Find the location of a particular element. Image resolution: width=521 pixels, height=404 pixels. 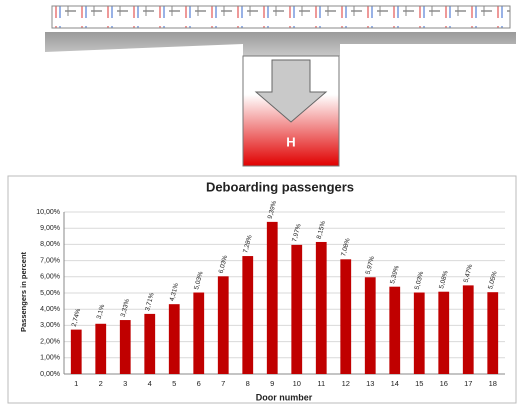

y-tick-label: 3,00% is located at coordinates (50, 325).